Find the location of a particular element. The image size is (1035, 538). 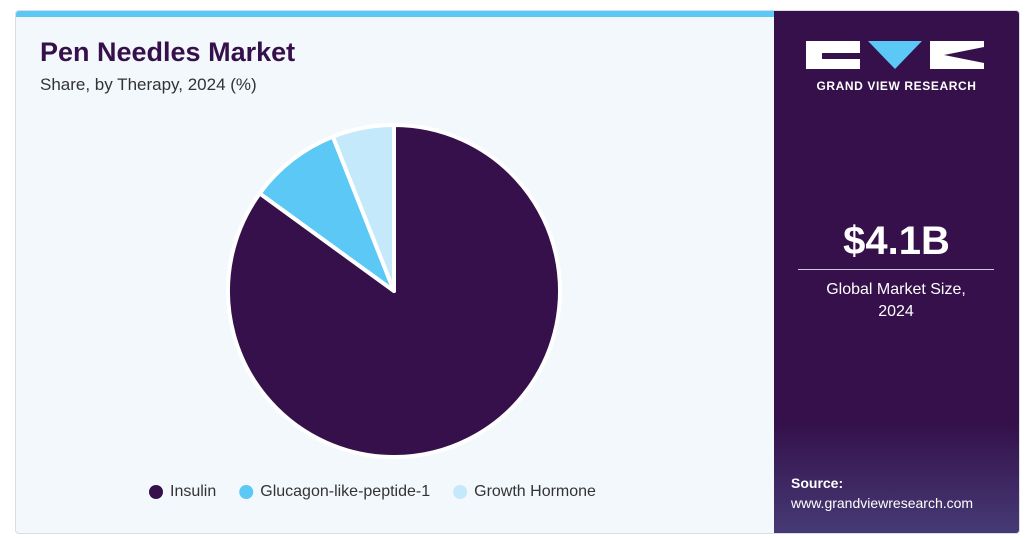

brand: GRAND VIEW RESEARCH is located at coordinates (896, 86).